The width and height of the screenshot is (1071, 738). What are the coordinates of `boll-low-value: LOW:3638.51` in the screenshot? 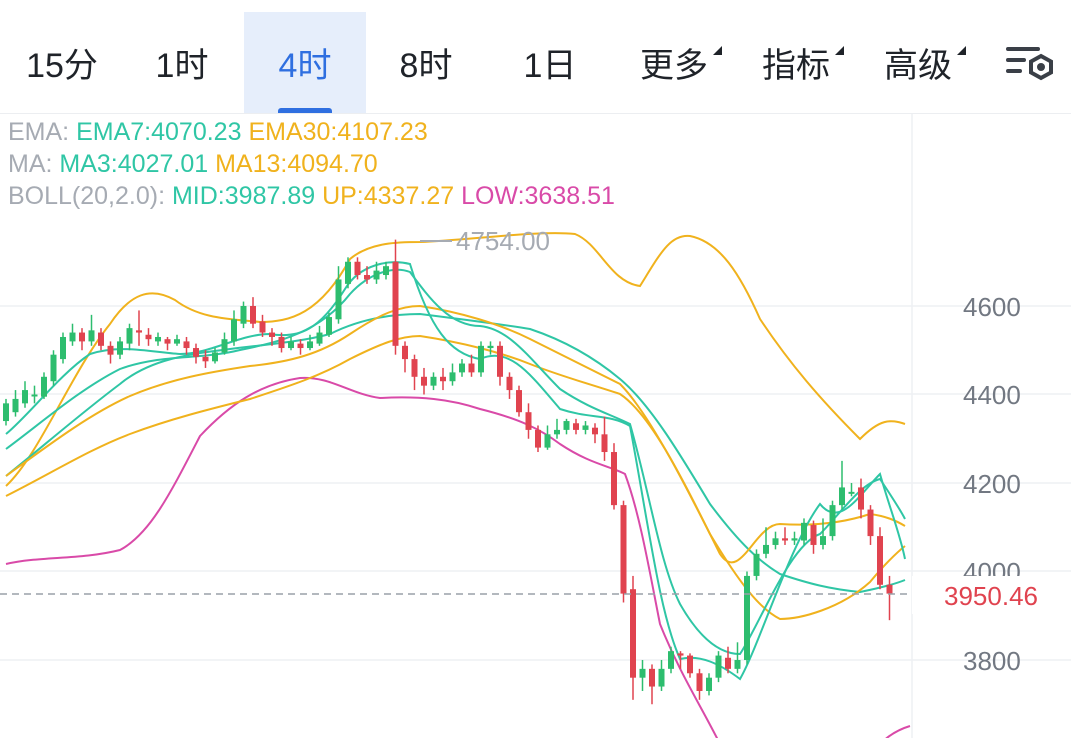 It's located at (538, 196).